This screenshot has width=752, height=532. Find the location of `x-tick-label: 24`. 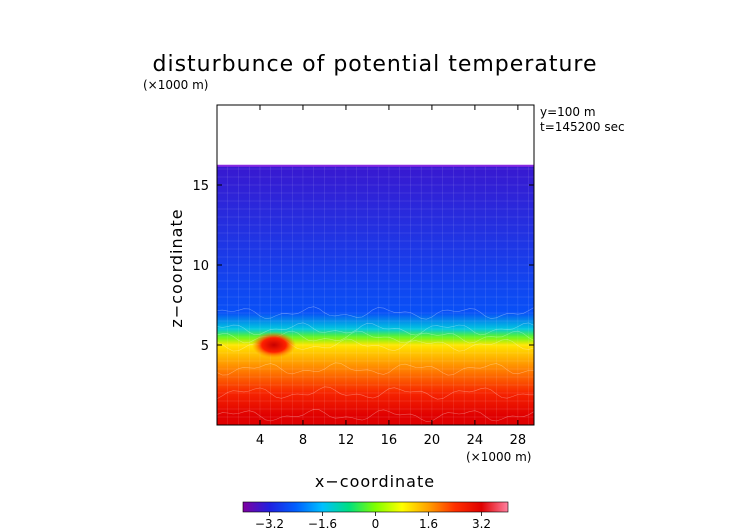

x-tick-label: 24 is located at coordinates (475, 440).